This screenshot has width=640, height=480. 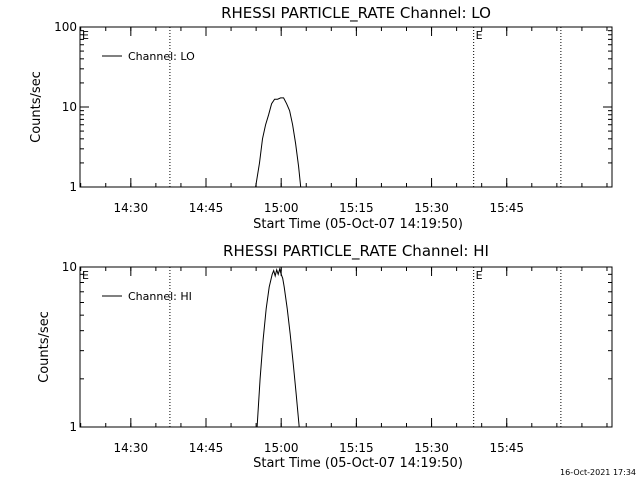 What do you see at coordinates (356, 251) in the screenshot?
I see `chart-title: RHESSI PARTICLE_RATE Channel: HI` at bounding box center [356, 251].